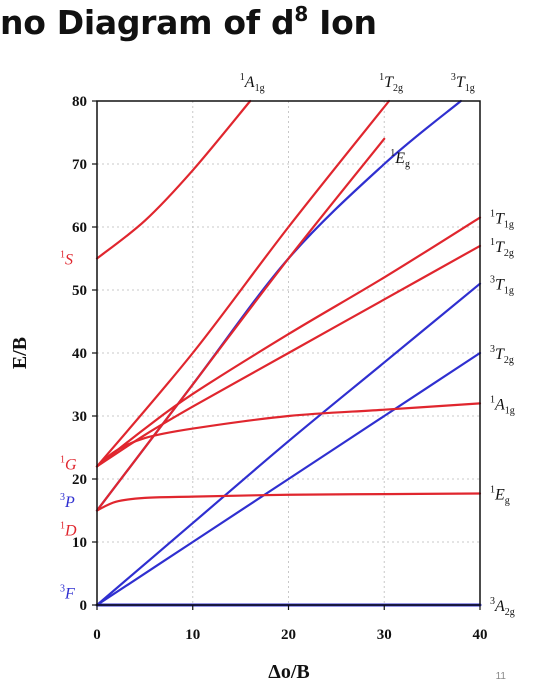  I want to click on y-tick-label: 30, so click(79, 417).